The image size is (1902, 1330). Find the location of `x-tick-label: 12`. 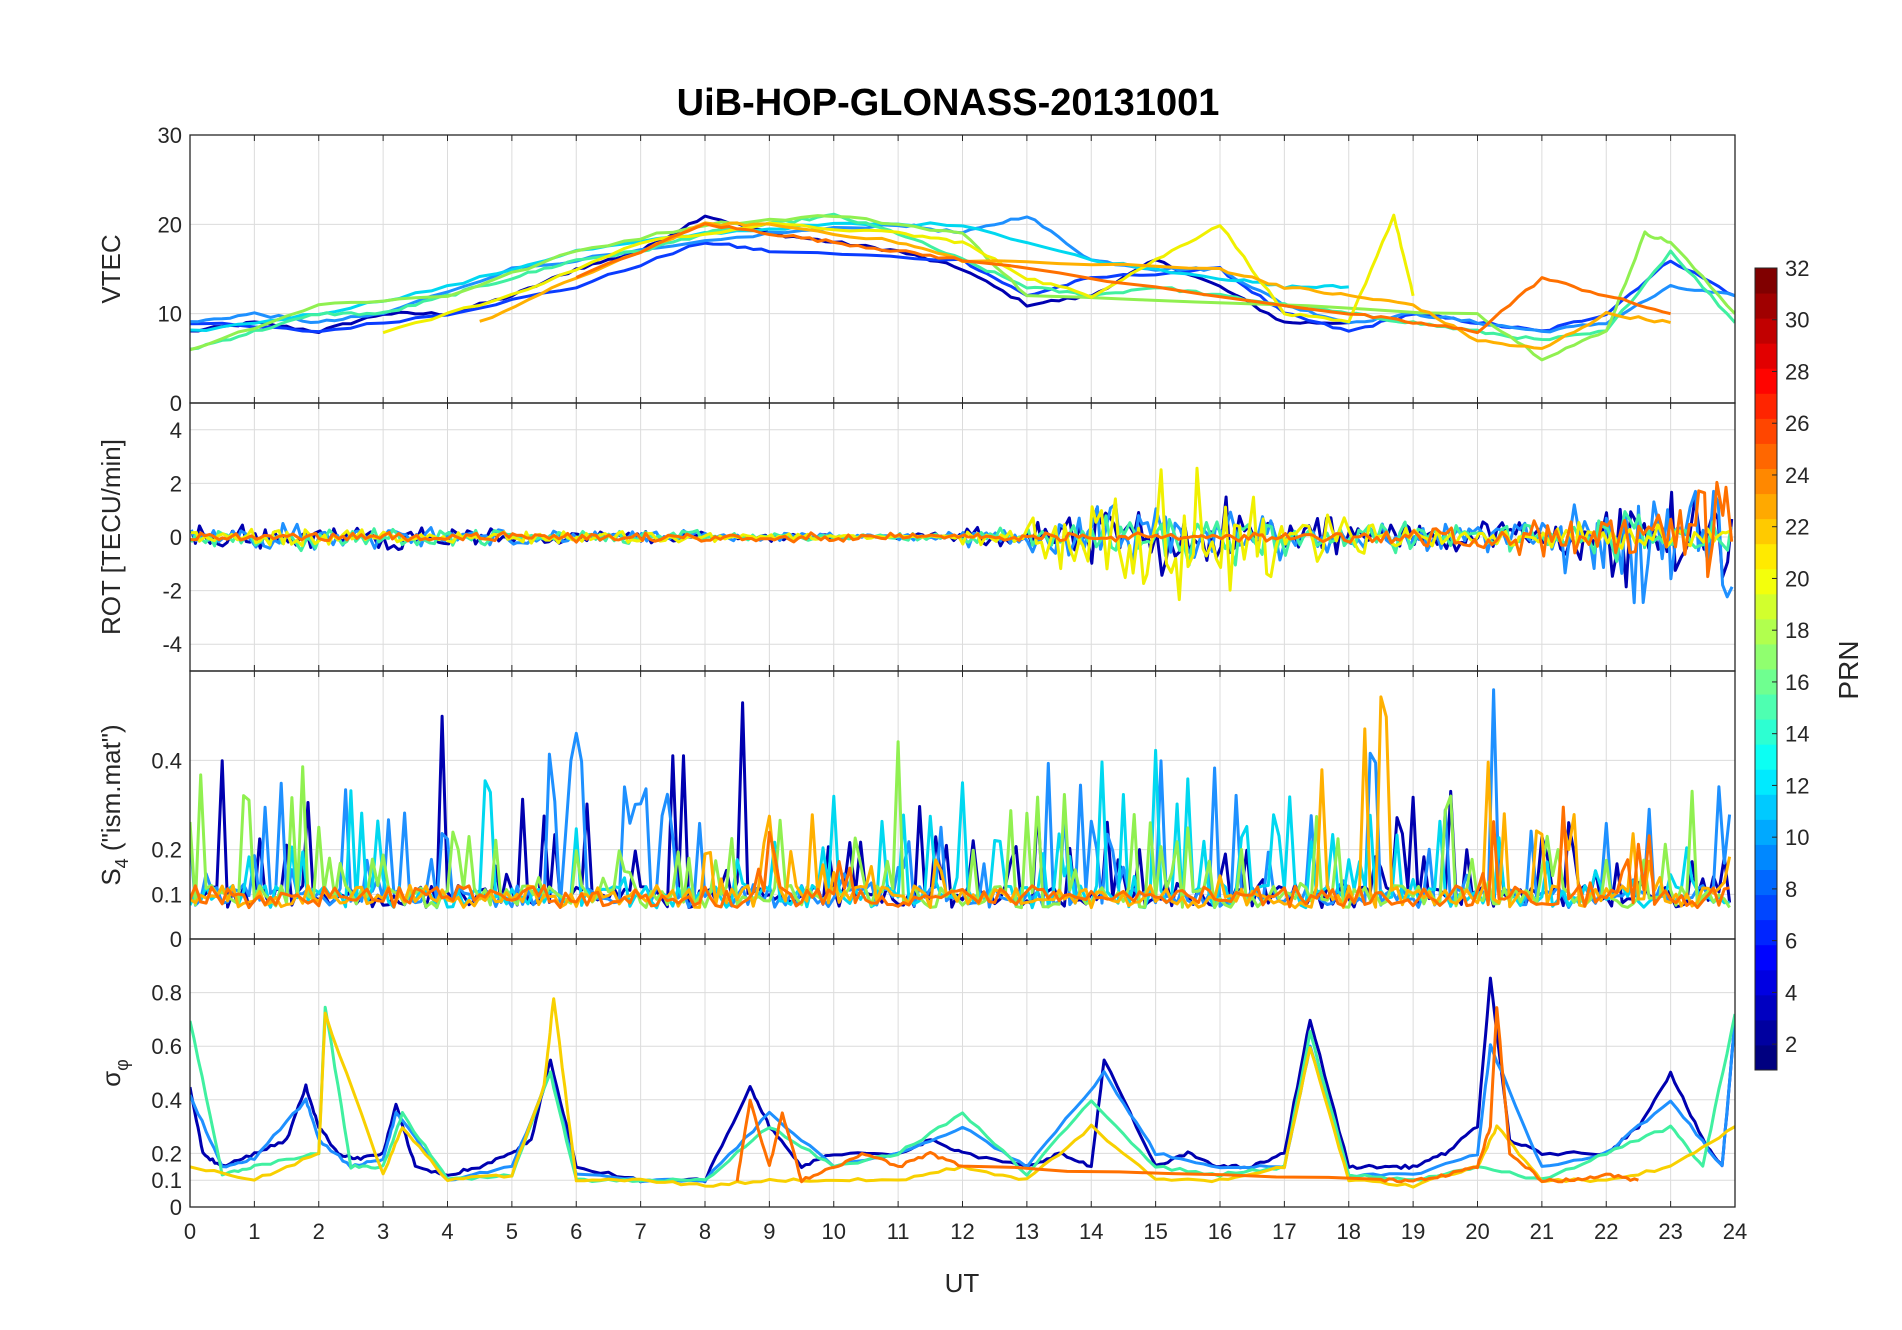

x-tick-label: 12 is located at coordinates (962, 1231).